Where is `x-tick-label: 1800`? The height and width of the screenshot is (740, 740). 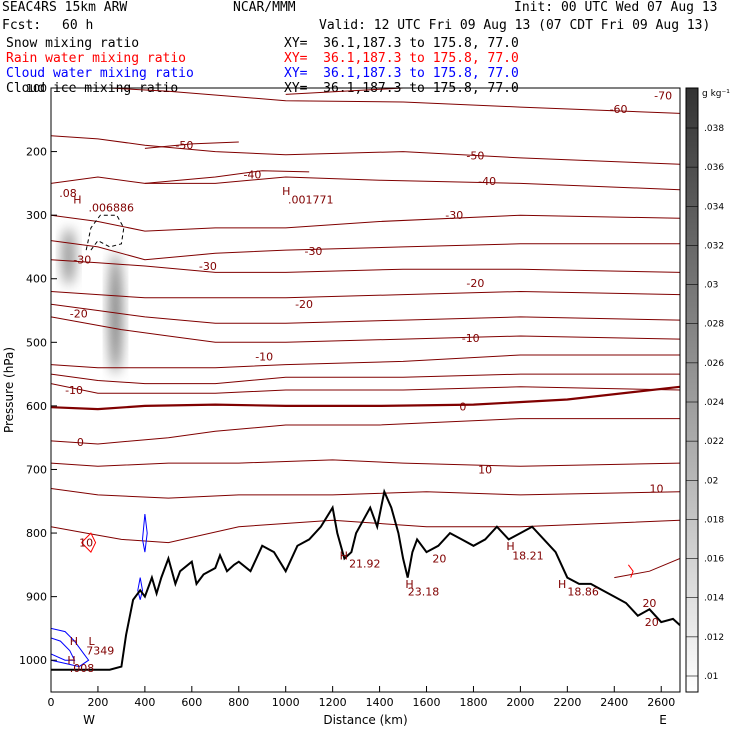
x-tick-label: 1800 is located at coordinates (473, 702).